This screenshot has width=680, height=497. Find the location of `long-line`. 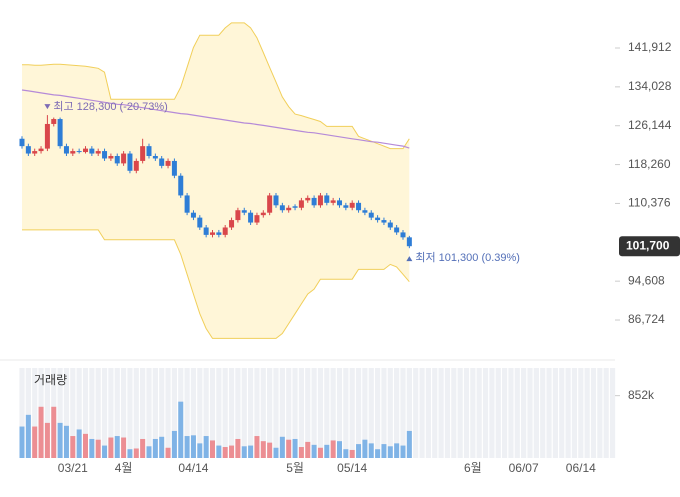

long-line is located at coordinates (215, 119).